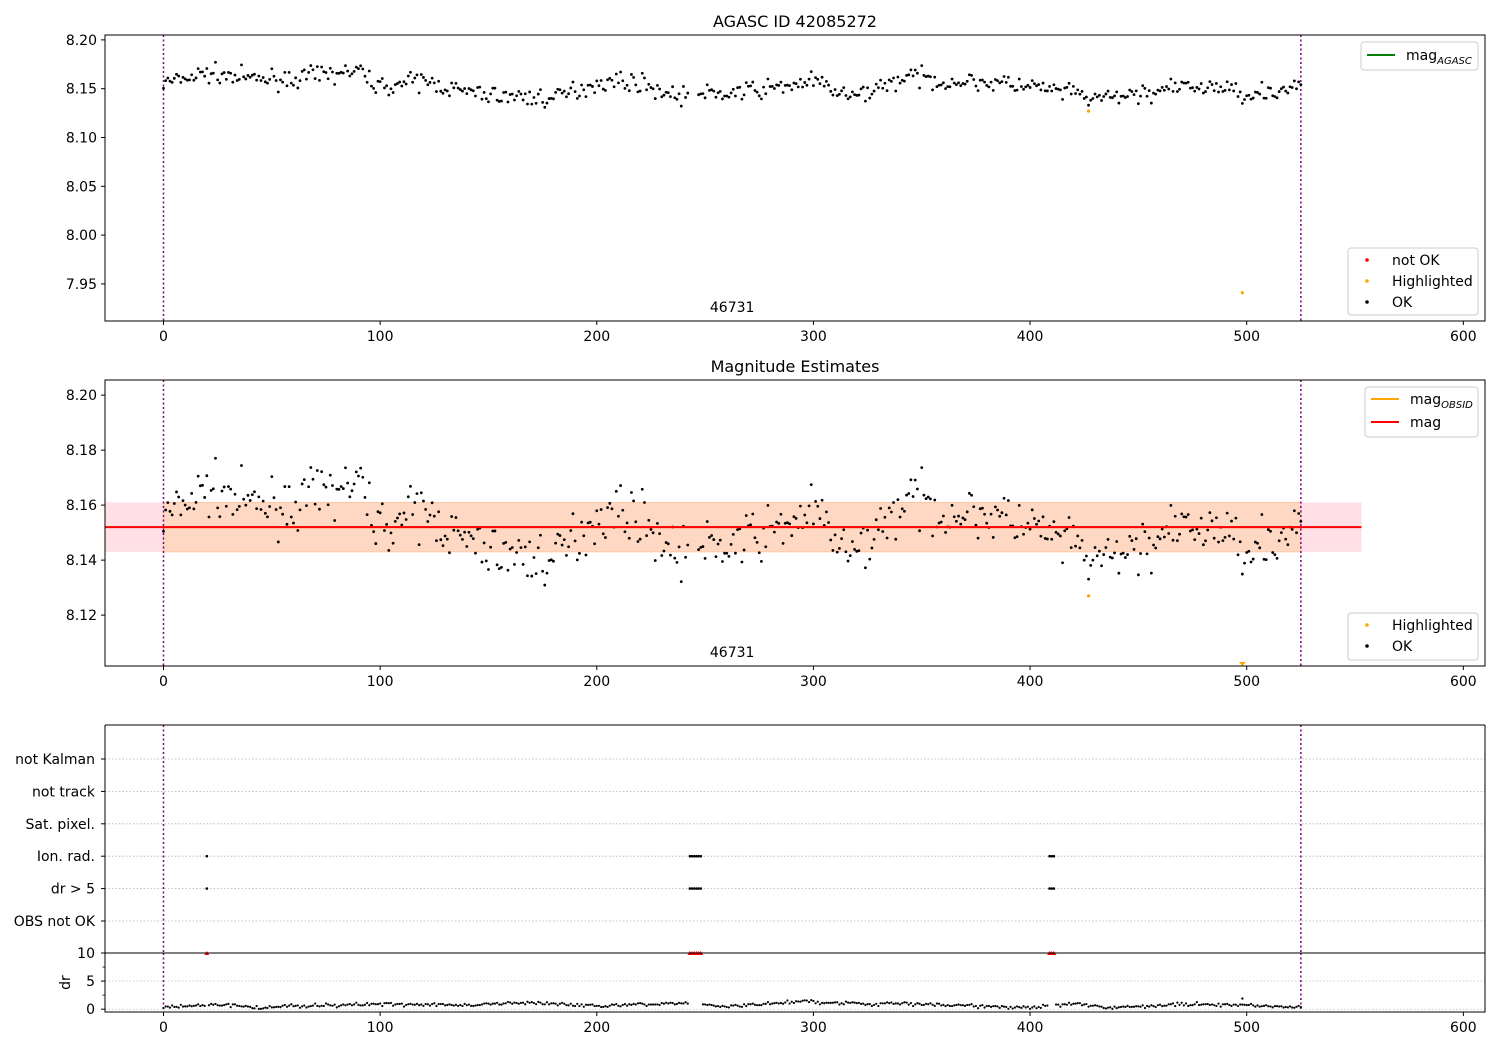 The height and width of the screenshot is (1050, 1500). What do you see at coordinates (380, 1028) in the screenshot?
I see `x-tick-label: 100` at bounding box center [380, 1028].